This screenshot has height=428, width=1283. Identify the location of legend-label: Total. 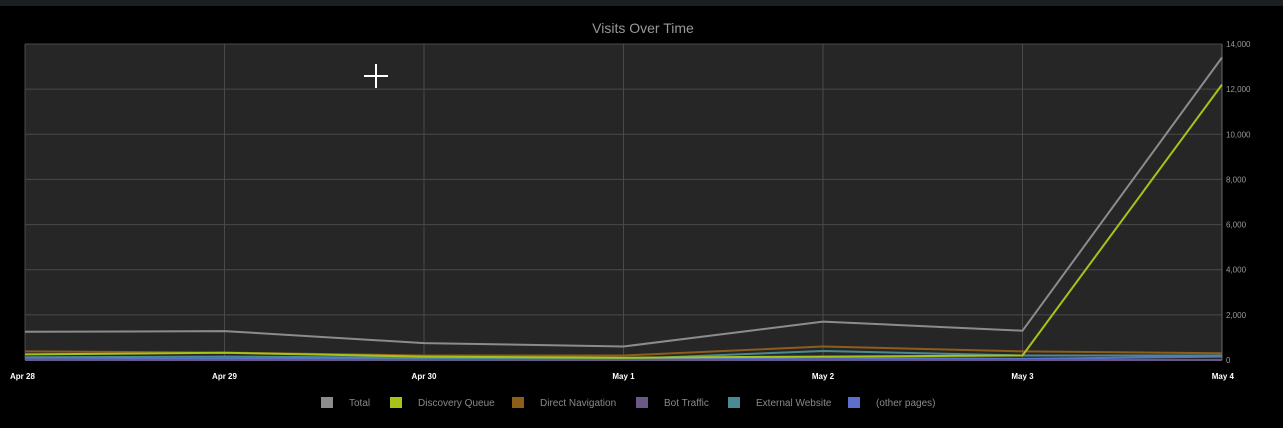
(359, 403).